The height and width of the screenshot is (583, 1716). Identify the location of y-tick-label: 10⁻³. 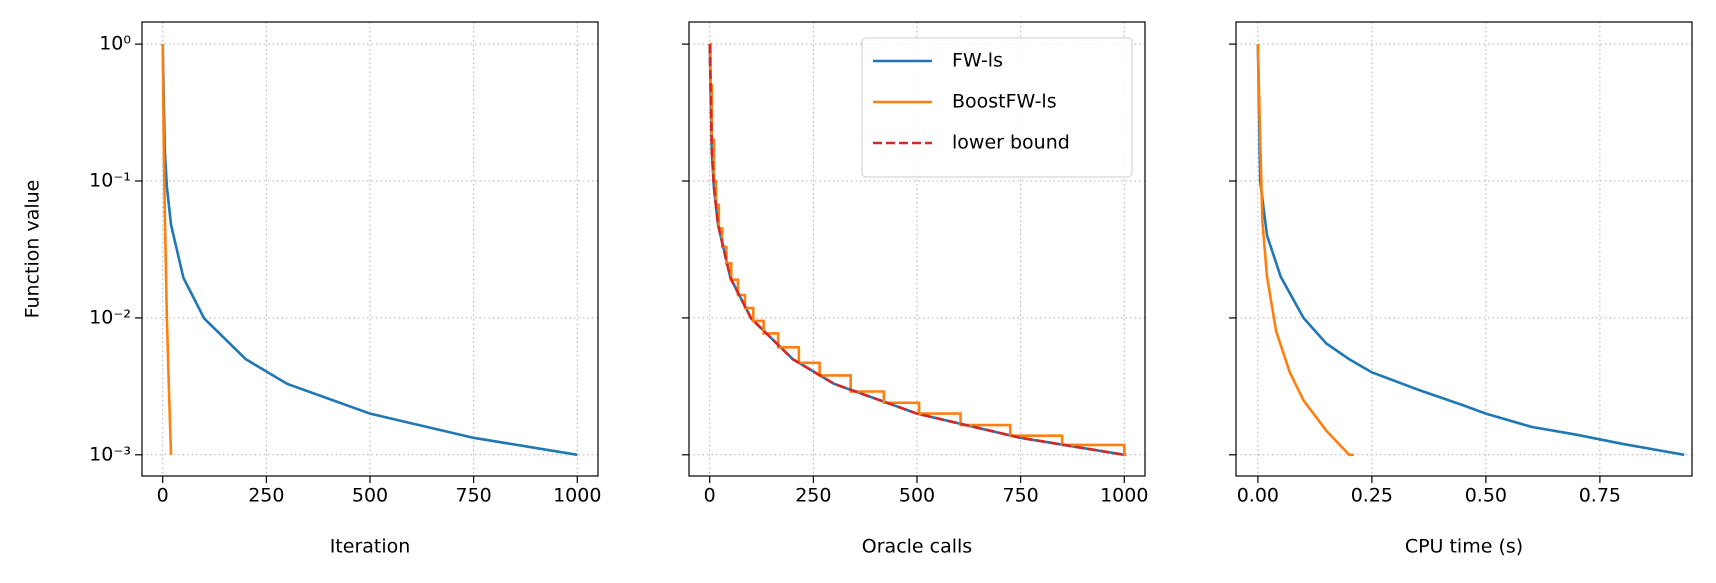
(110, 454).